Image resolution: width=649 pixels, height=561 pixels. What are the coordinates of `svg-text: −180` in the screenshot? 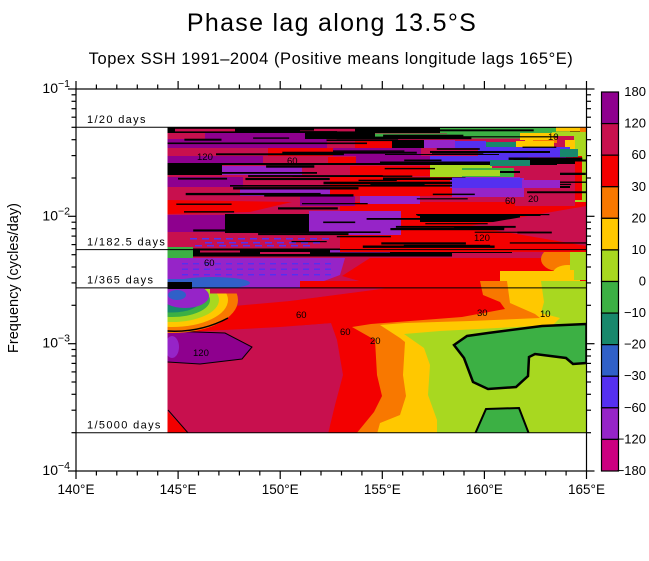 It's located at (631, 470).